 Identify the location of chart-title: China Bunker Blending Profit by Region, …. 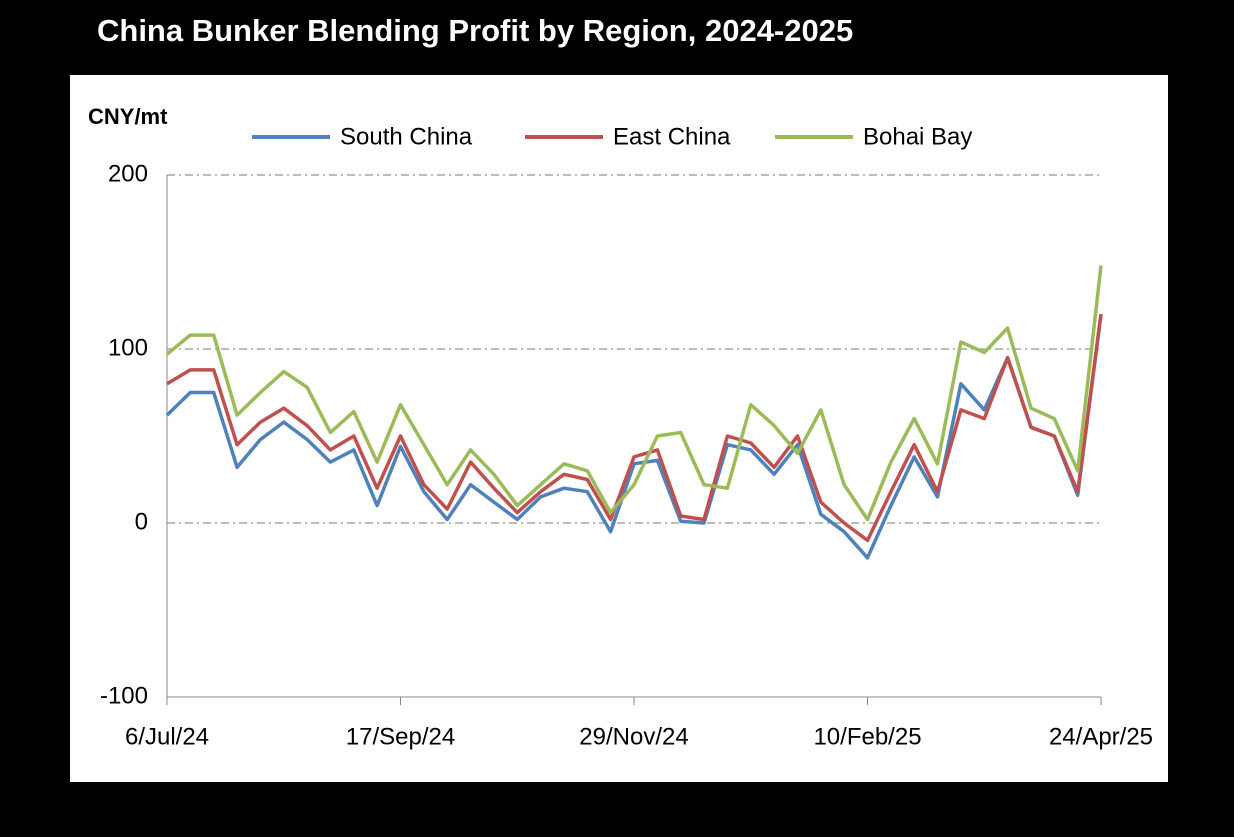
(475, 30).